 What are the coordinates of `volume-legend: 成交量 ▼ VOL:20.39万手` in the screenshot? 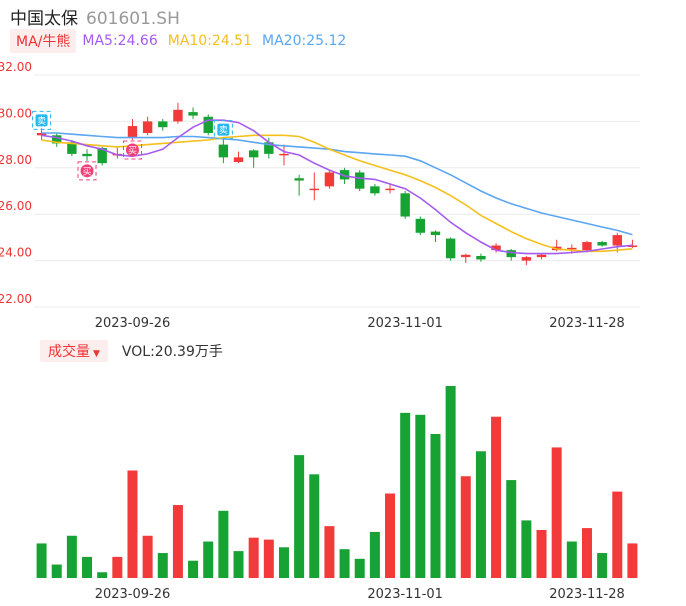 It's located at (131, 351).